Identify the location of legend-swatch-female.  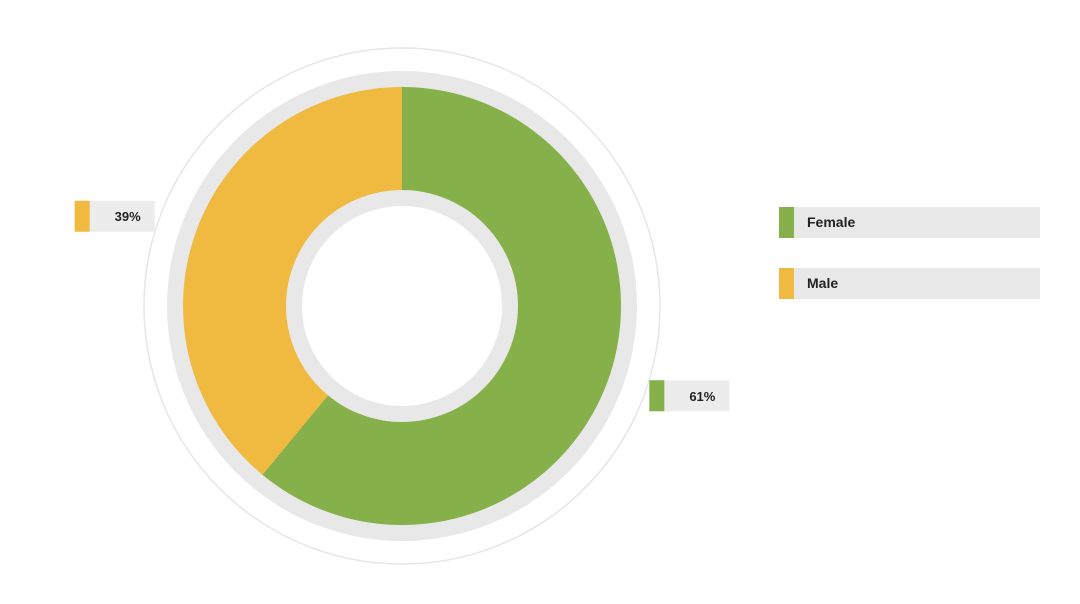
(786, 222).